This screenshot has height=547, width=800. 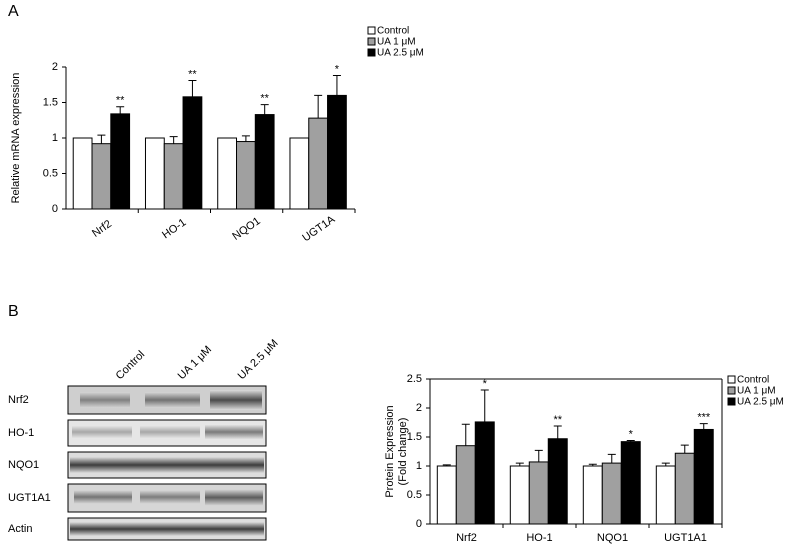 What do you see at coordinates (414, 379) in the screenshot?
I see `y-tick-label: 2.5` at bounding box center [414, 379].